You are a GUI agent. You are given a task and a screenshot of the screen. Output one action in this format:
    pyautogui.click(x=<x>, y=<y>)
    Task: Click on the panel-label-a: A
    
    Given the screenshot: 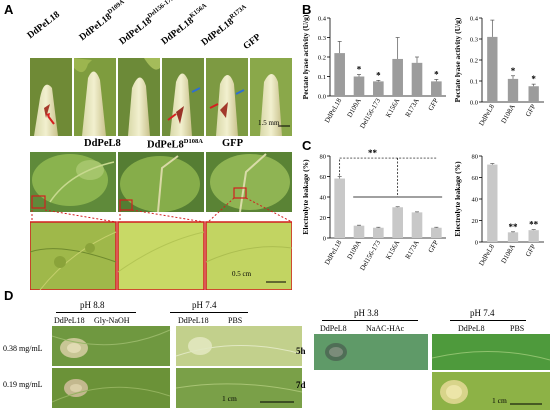 What is the action you would take?
    pyautogui.click(x=9, y=9)
    